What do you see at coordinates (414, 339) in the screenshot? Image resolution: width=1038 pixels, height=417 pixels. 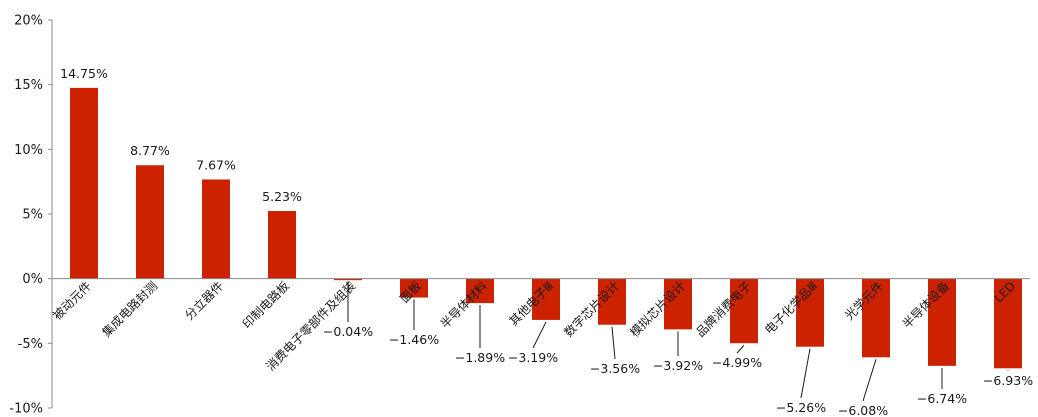 I see `data-label: −1.46%` at bounding box center [414, 339].